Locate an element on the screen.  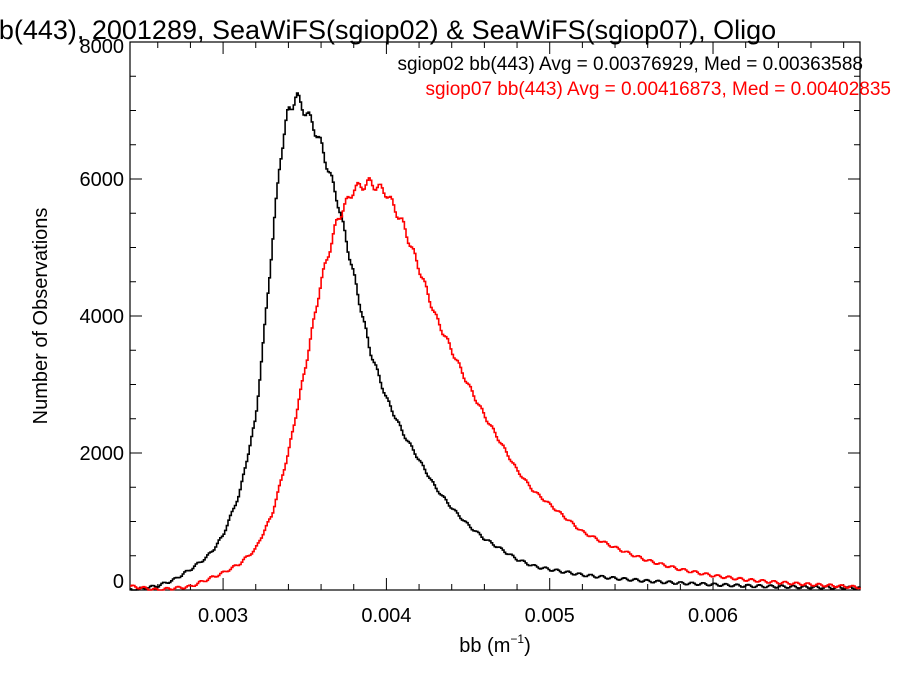
x-axis-label: bb (m−1) is located at coordinates (494, 644).